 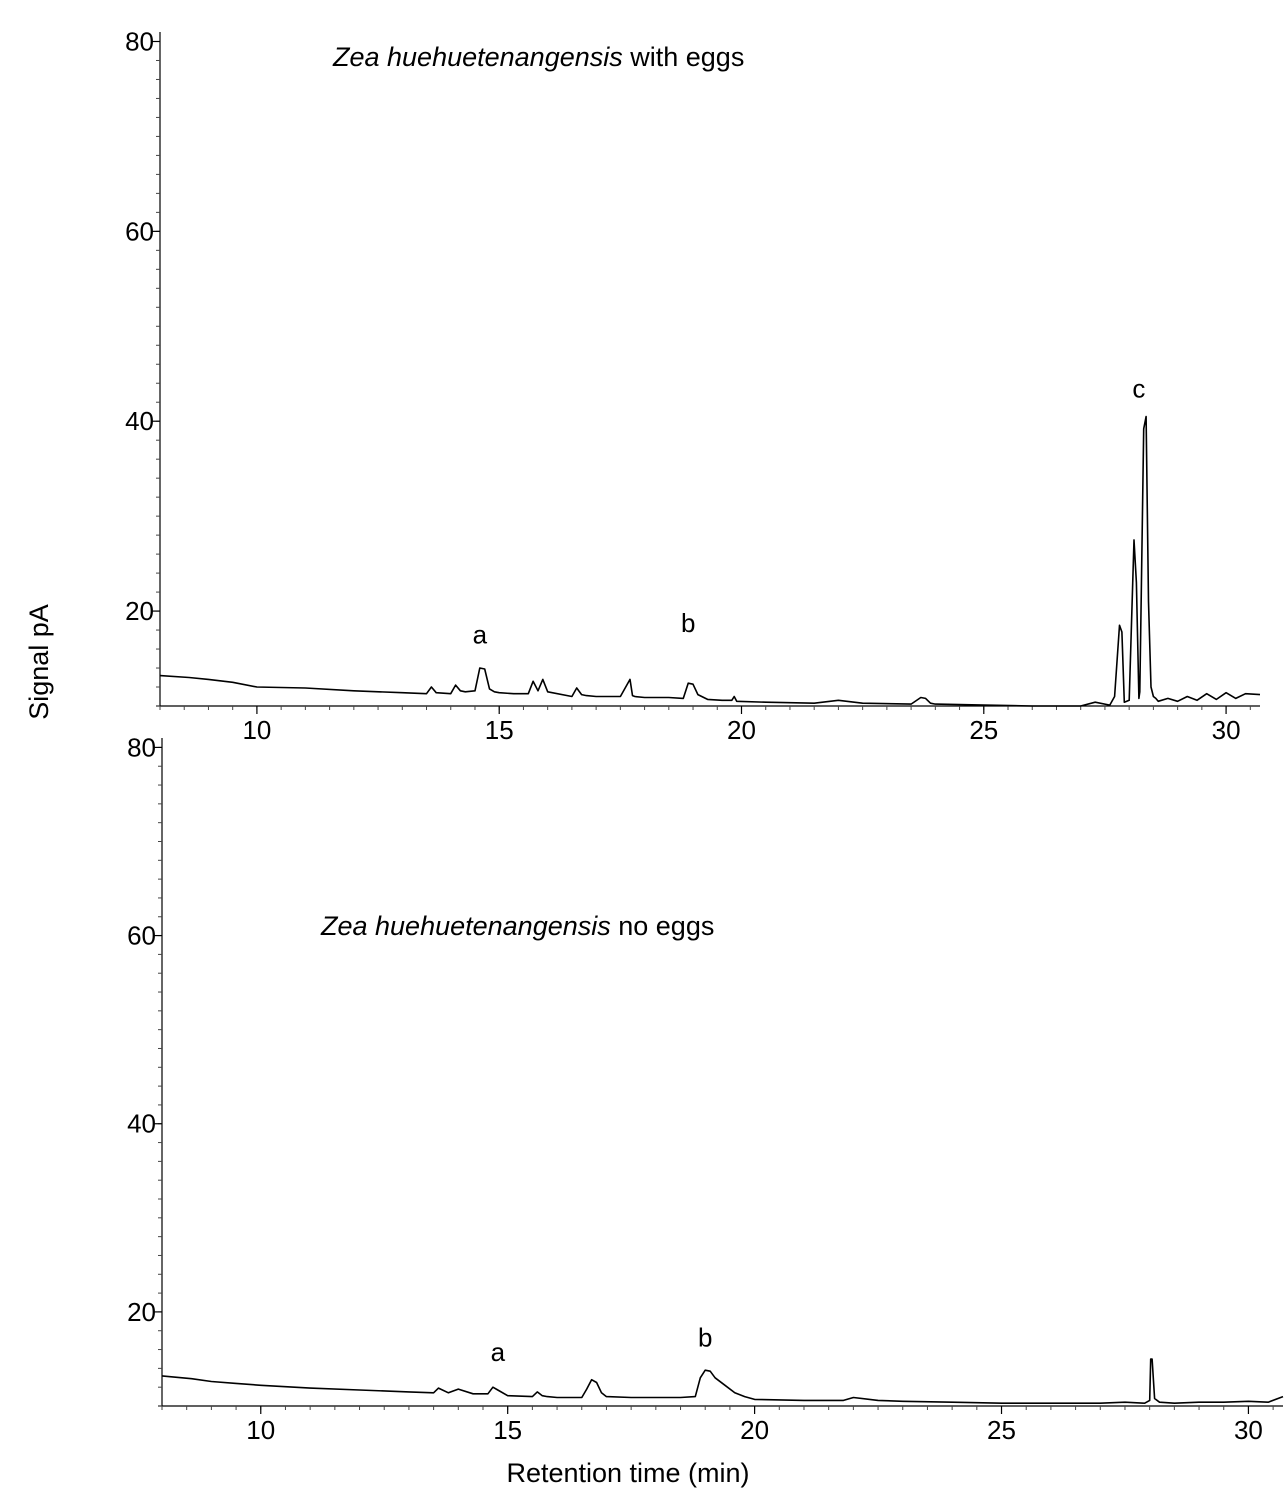 What do you see at coordinates (722, 1381) in the screenshot?
I see `chromatogram-trace` at bounding box center [722, 1381].